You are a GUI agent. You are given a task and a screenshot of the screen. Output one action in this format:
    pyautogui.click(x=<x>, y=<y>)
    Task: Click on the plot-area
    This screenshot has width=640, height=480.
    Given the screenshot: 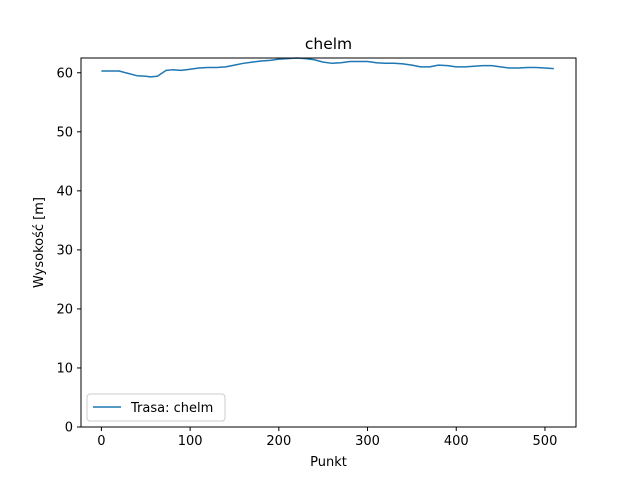 What is the action you would take?
    pyautogui.click(x=327, y=67)
    